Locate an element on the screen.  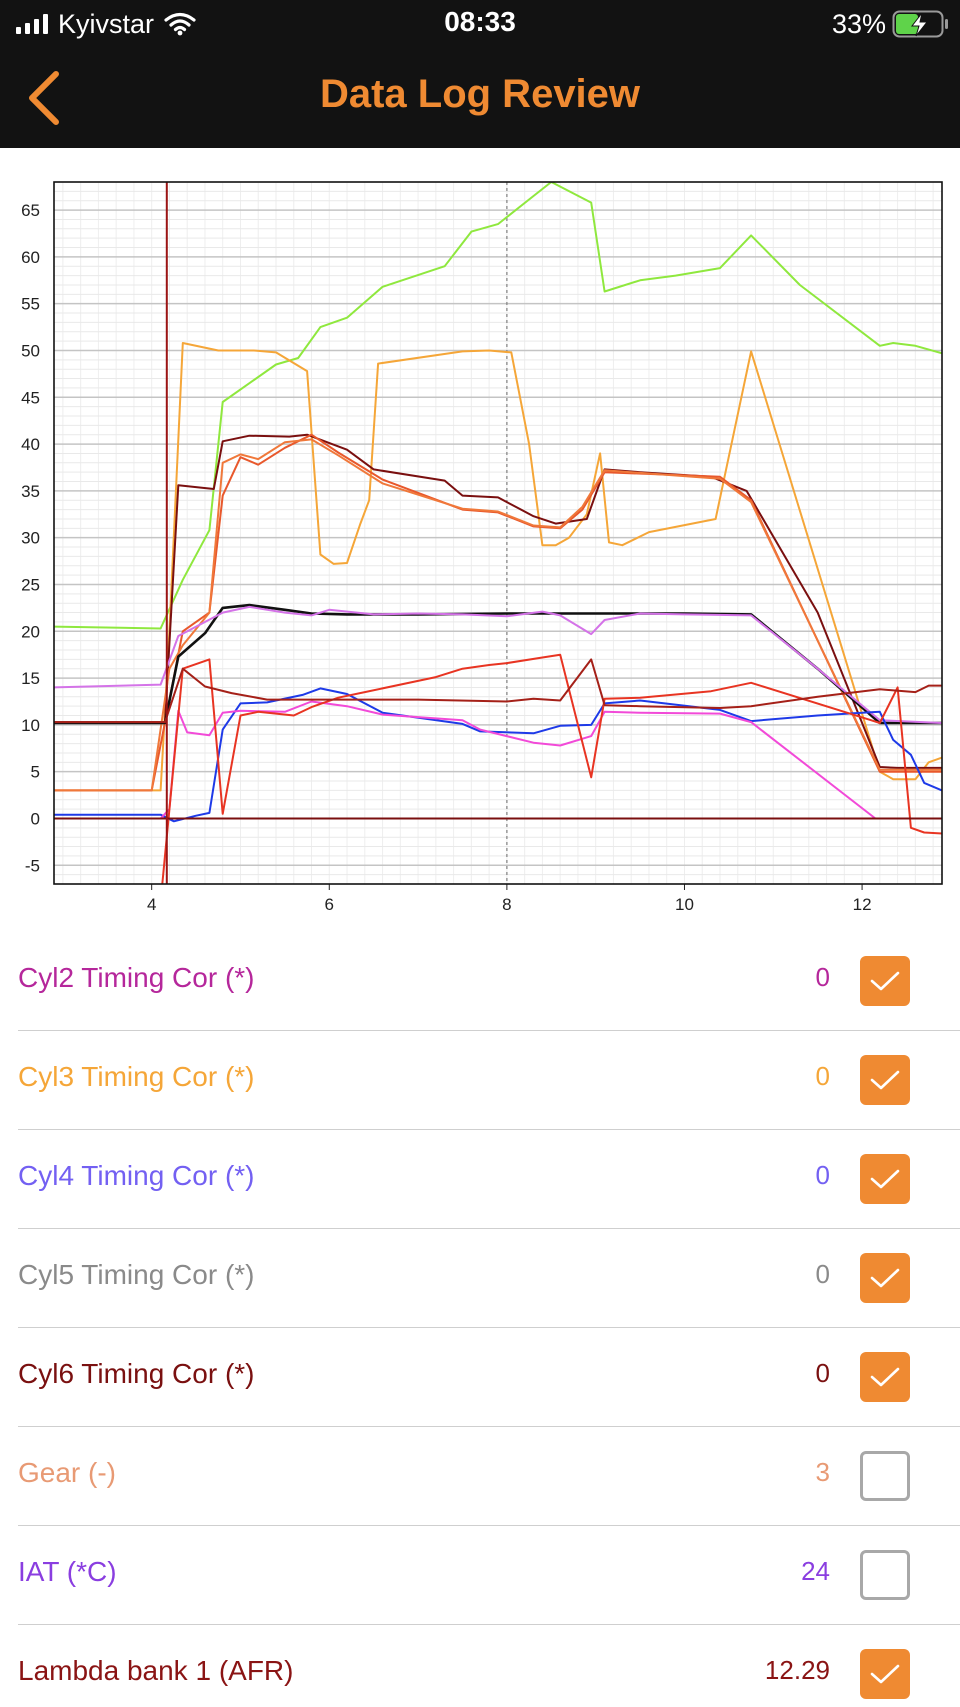
y-tick-label: 5 is located at coordinates (35, 772).